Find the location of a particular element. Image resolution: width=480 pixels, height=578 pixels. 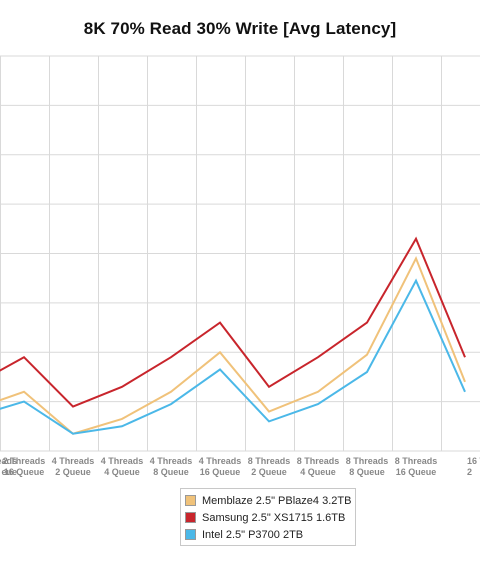

legend-label: Memblaze 2.5" PBlaze4 3.2TB is located at coordinates (277, 500).